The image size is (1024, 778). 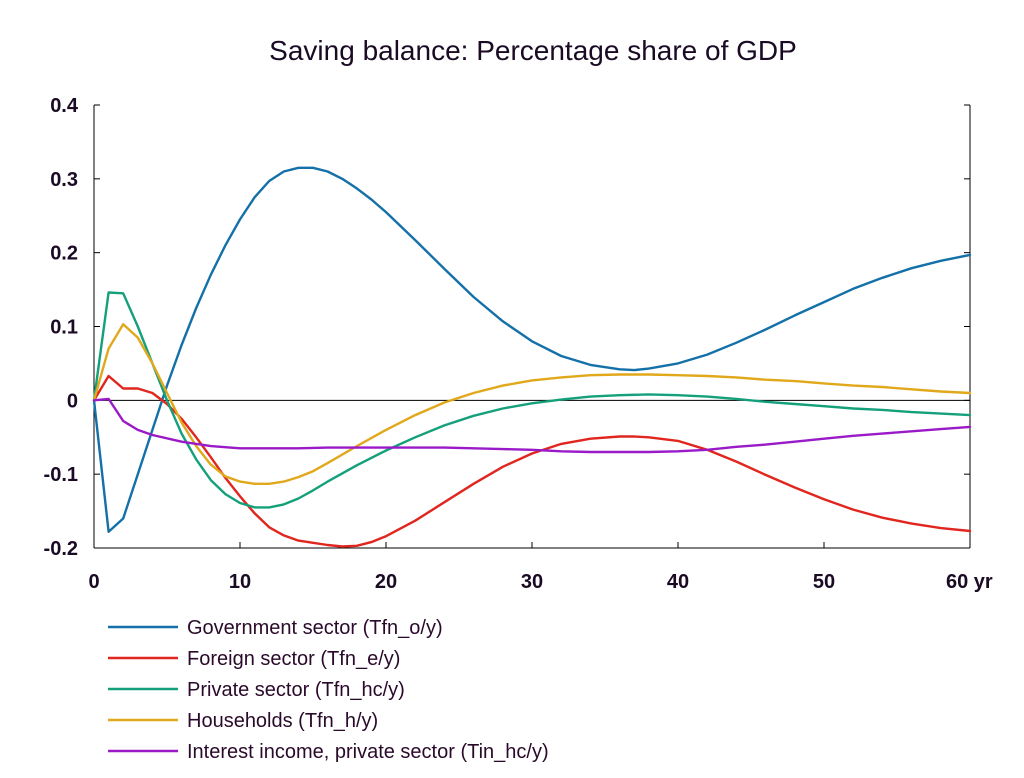 I want to click on legend-label: Households (Tfn_h/y), so click(x=282, y=721).